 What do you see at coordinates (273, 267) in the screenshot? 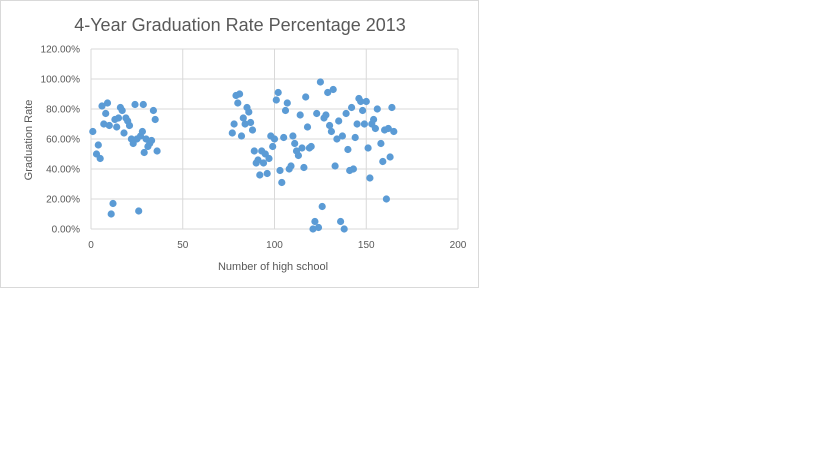
I see `x-axis-label: Number of high school` at bounding box center [273, 267].